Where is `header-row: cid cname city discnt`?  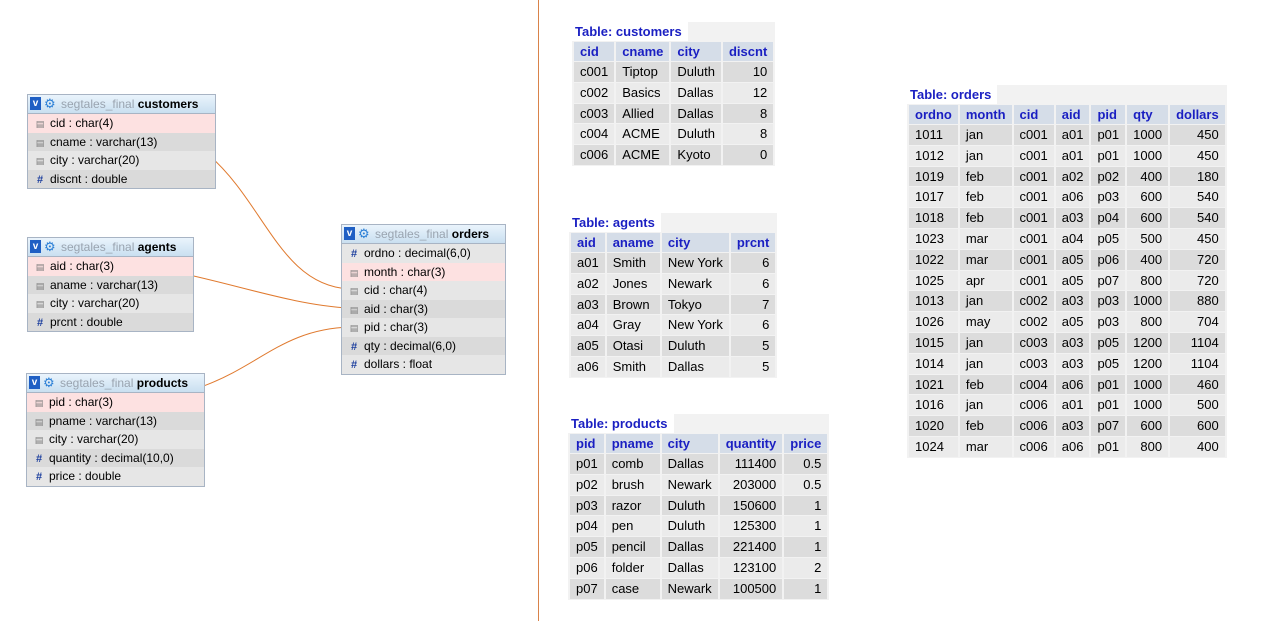 header-row: cid cname city discnt is located at coordinates (674, 51).